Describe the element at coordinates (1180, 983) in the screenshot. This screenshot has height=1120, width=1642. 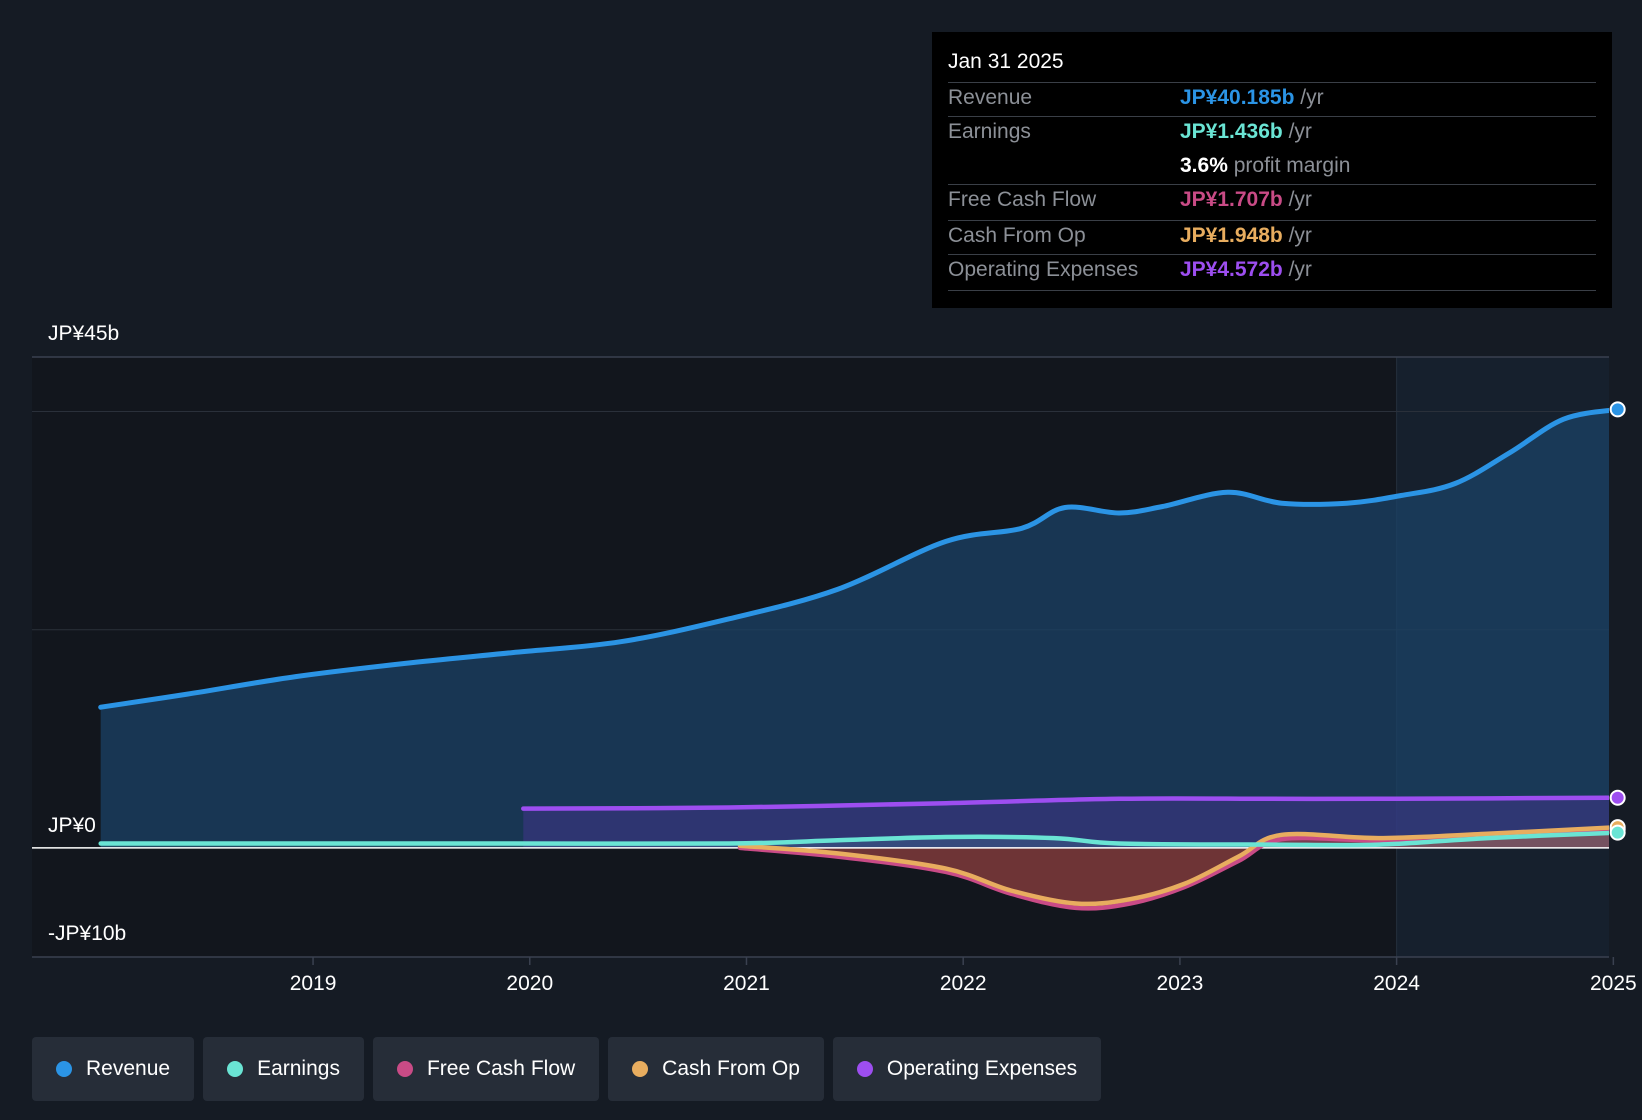
I see `x-tick-label: 2023` at that location.